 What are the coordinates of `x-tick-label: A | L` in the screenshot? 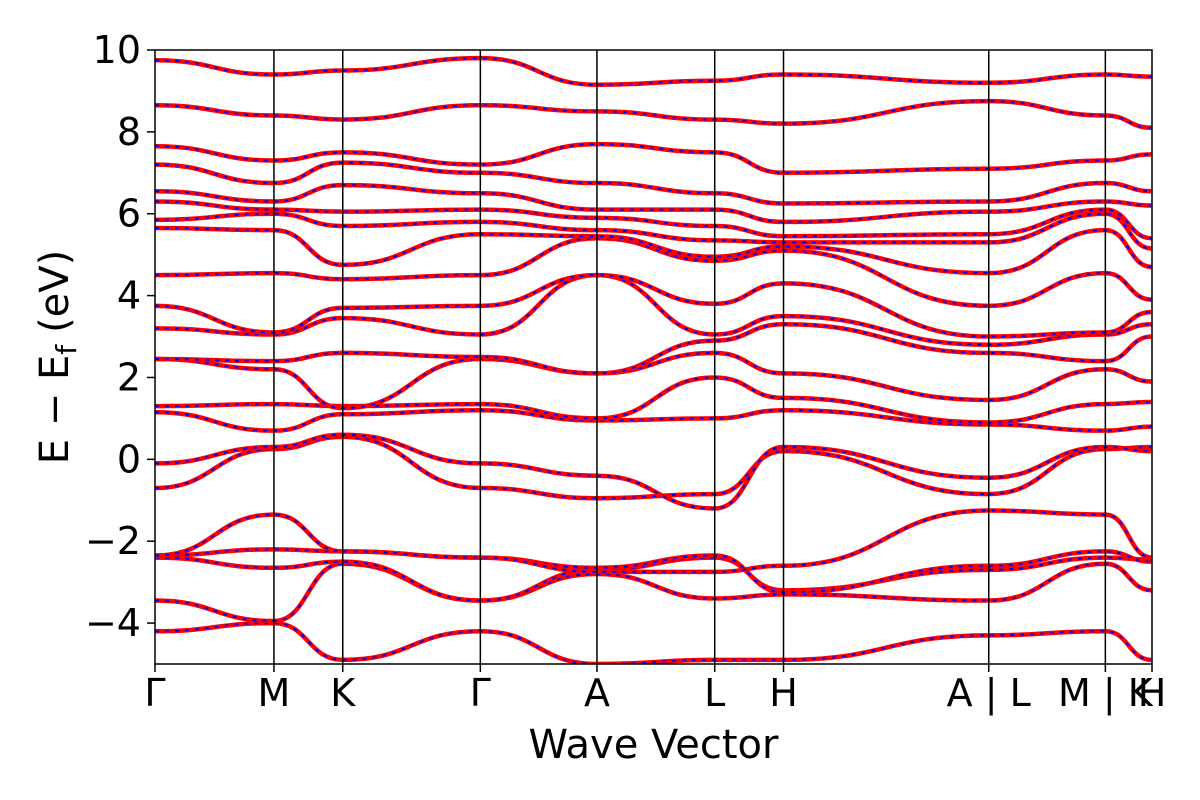 It's located at (989, 693).